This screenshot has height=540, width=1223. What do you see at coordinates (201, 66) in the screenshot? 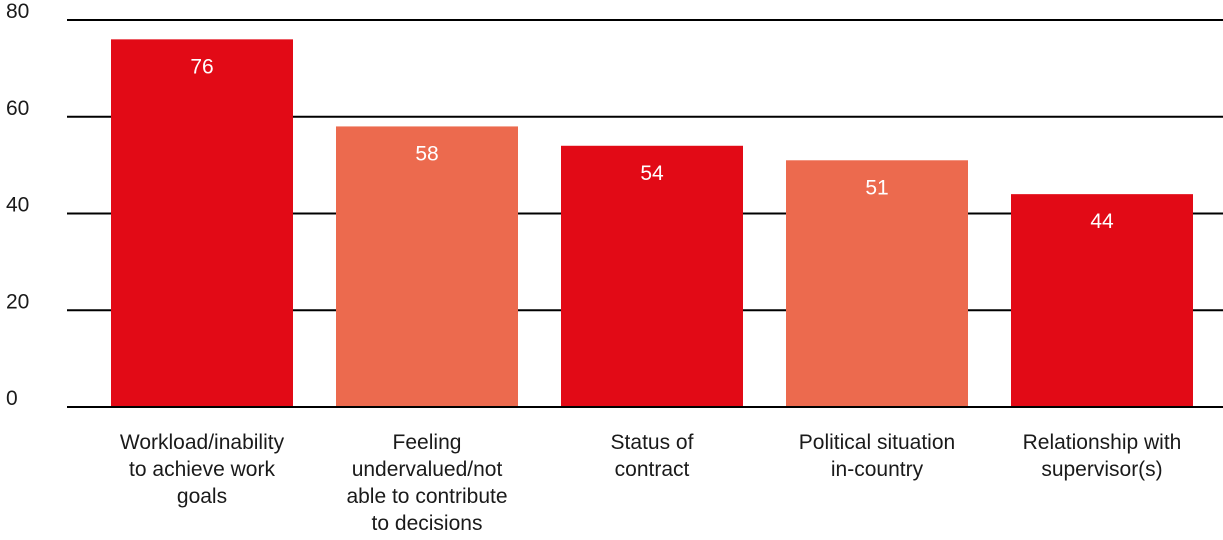
I see `bar-value-label: 76` at bounding box center [201, 66].